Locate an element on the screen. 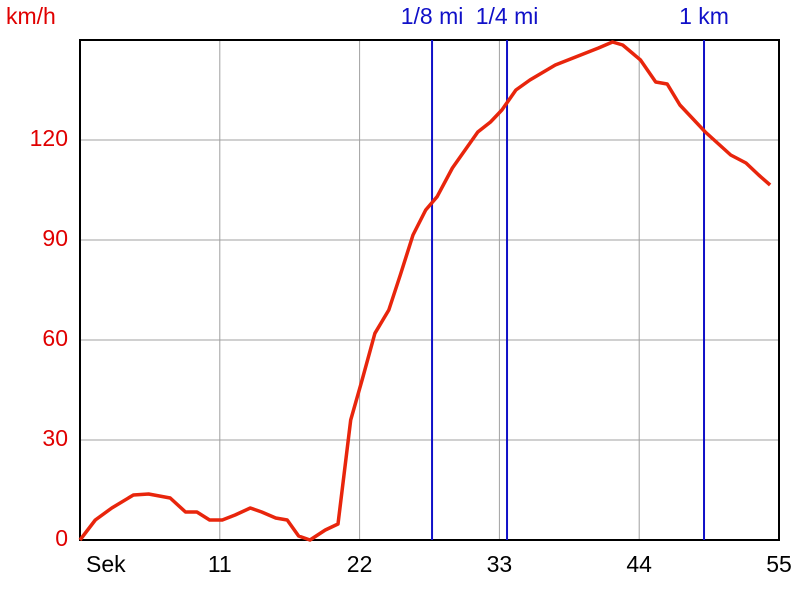  marker-label: 1/4 mi is located at coordinates (507, 16).